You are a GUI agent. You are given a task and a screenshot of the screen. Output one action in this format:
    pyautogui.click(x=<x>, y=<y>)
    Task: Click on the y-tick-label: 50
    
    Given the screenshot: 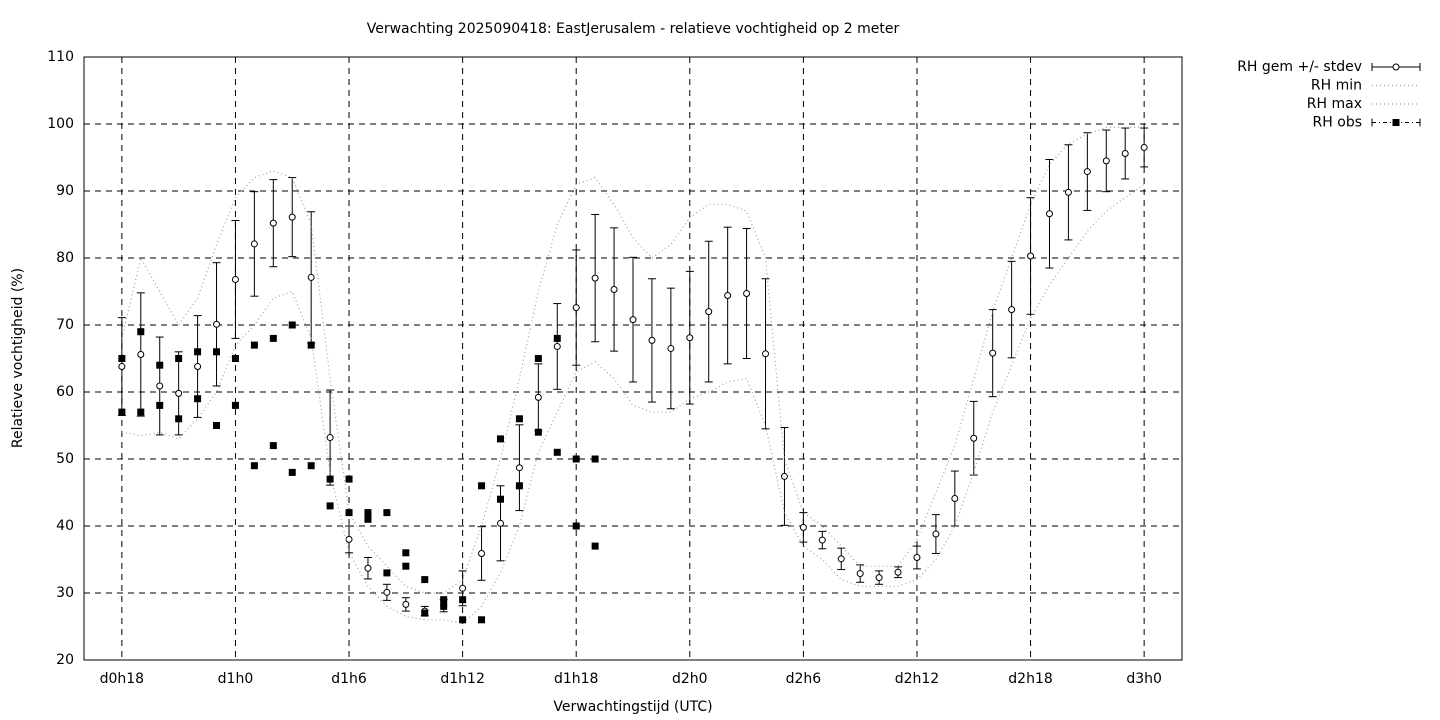 What is the action you would take?
    pyautogui.click(x=65, y=459)
    